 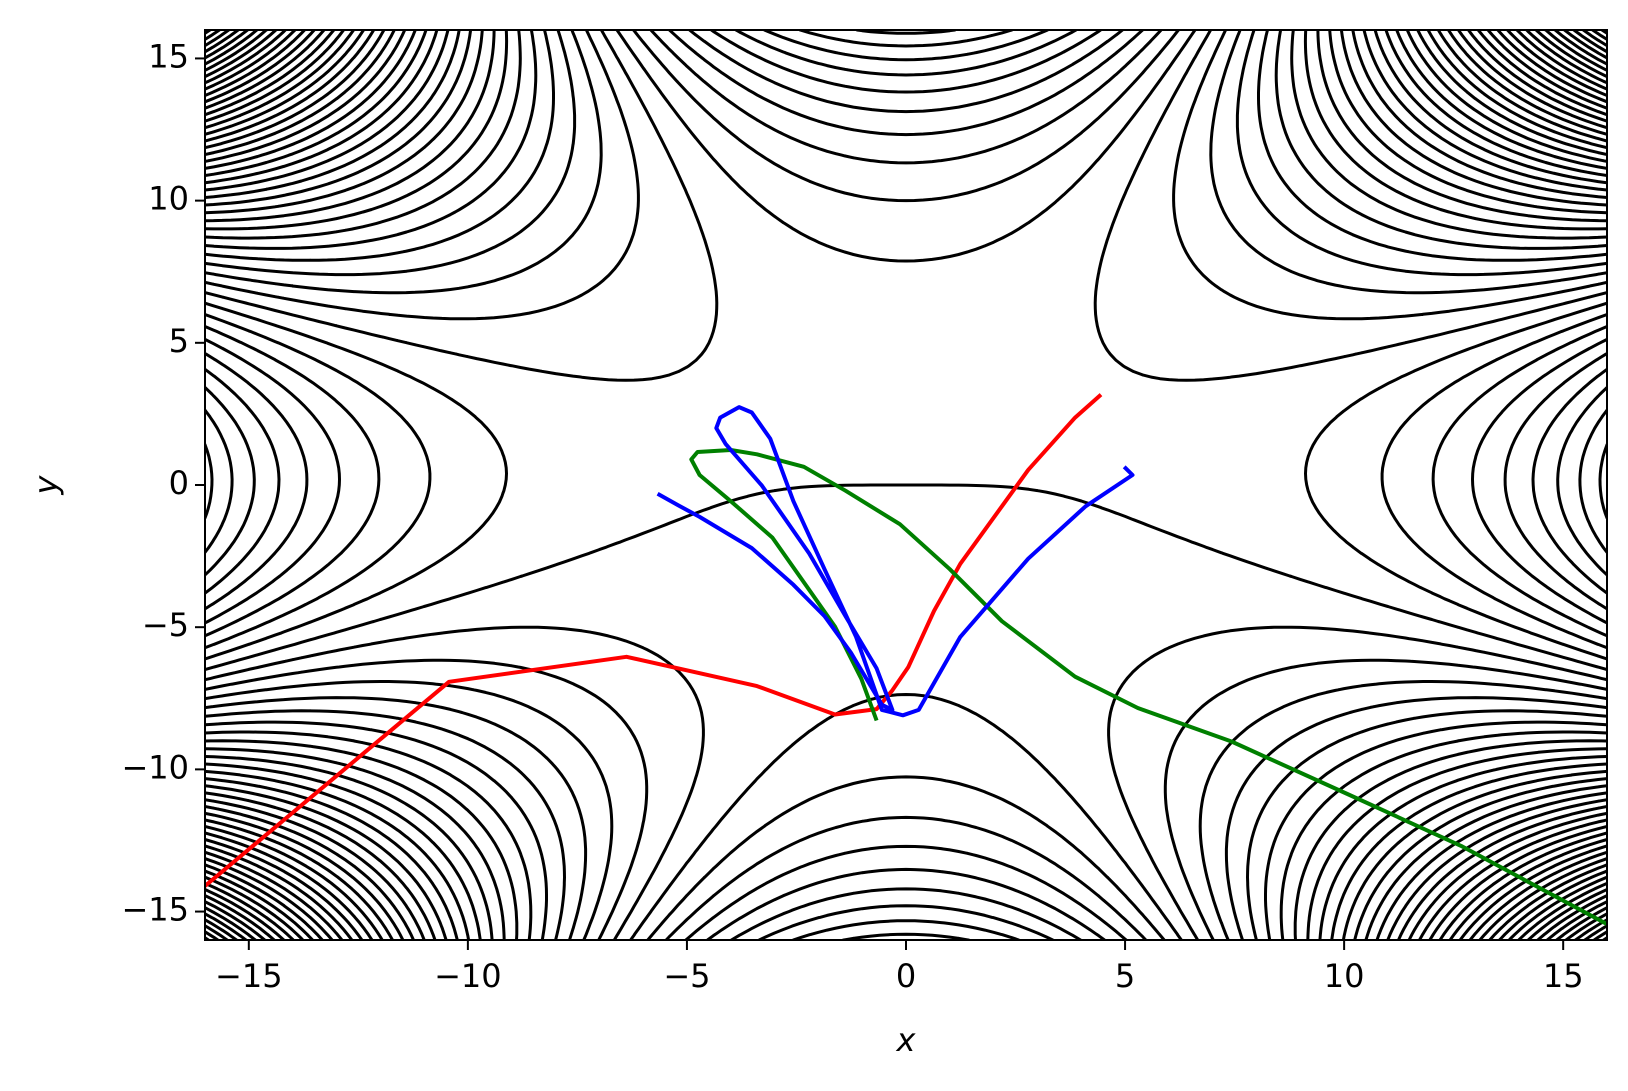 I want to click on x-tick-label: −15, so click(x=249, y=976).